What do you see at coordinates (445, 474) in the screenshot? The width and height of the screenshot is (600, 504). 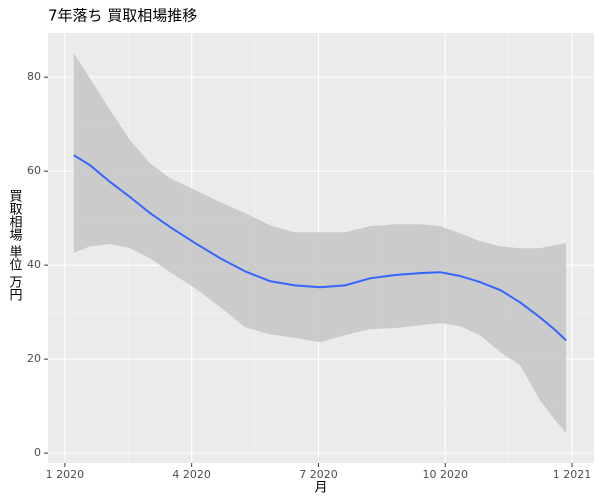 I see `x-tick-label: 10 2020` at bounding box center [445, 474].